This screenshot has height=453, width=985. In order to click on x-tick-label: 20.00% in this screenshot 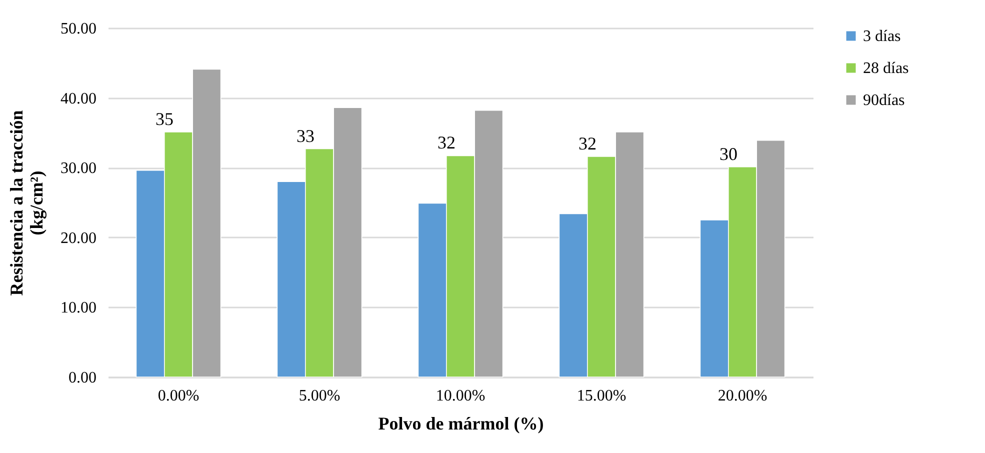, I will do `click(743, 396)`.